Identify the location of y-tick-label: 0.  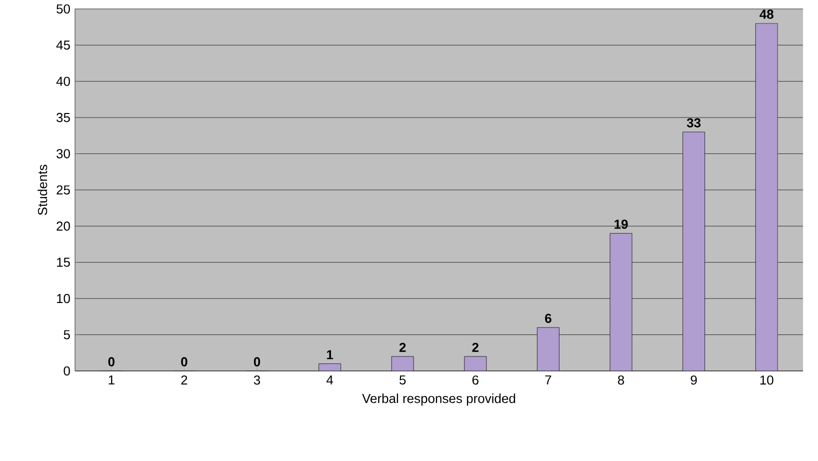
(67, 371).